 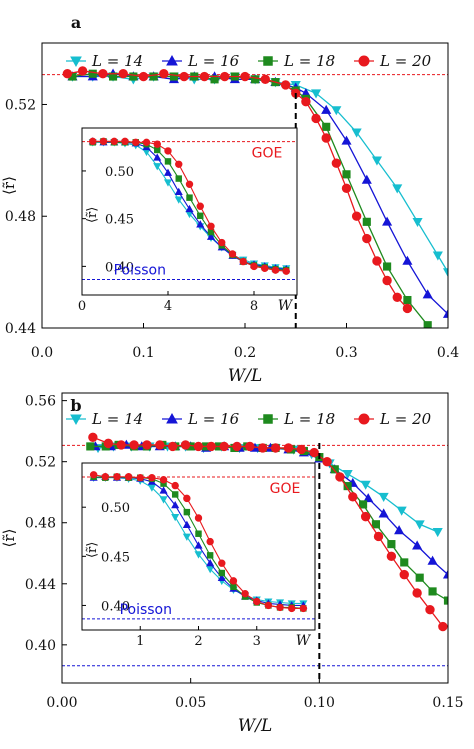 What do you see at coordinates (119, 267) in the screenshot?
I see `inset-y-tick-label: 0.40` at bounding box center [119, 267].